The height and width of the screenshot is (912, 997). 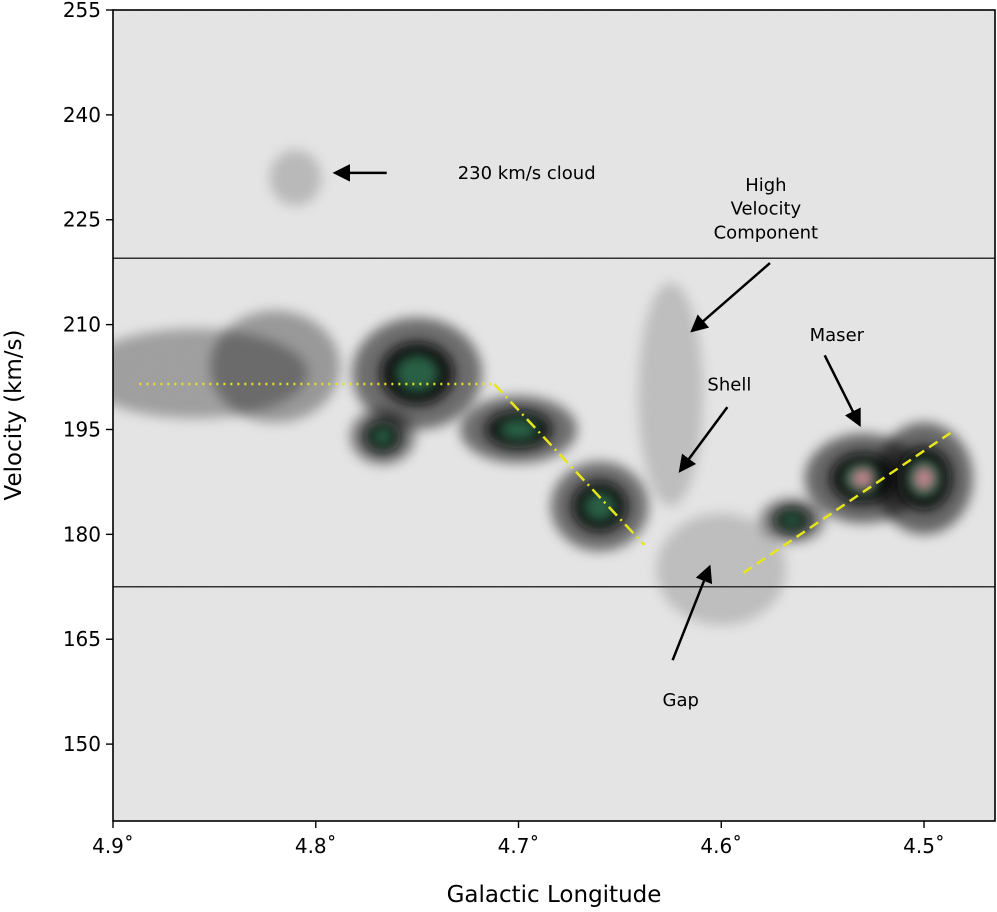 What do you see at coordinates (113, 846) in the screenshot?
I see `x-tick-label-0: 4.9˚` at bounding box center [113, 846].